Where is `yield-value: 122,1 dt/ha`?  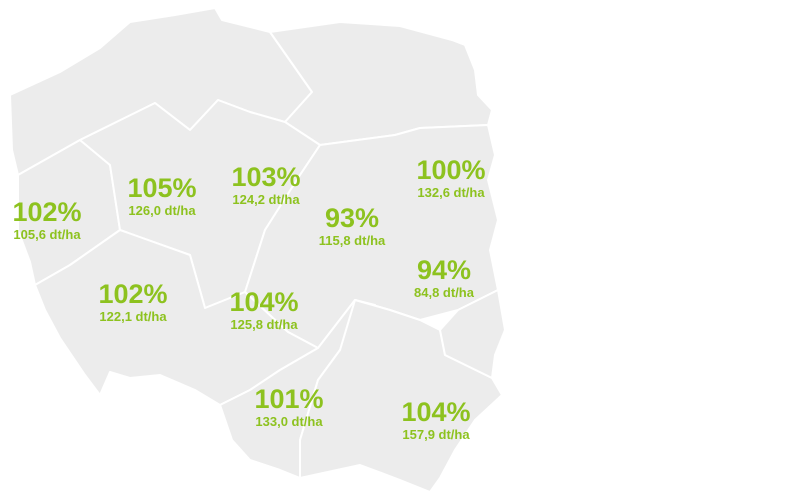 yield-value: 122,1 dt/ha is located at coordinates (133, 316).